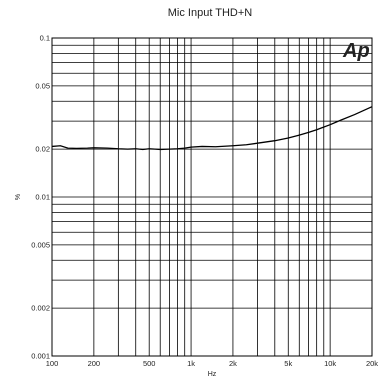 Image resolution: width=382 pixels, height=388 pixels. I want to click on x-tick-label: 500, so click(149, 363).